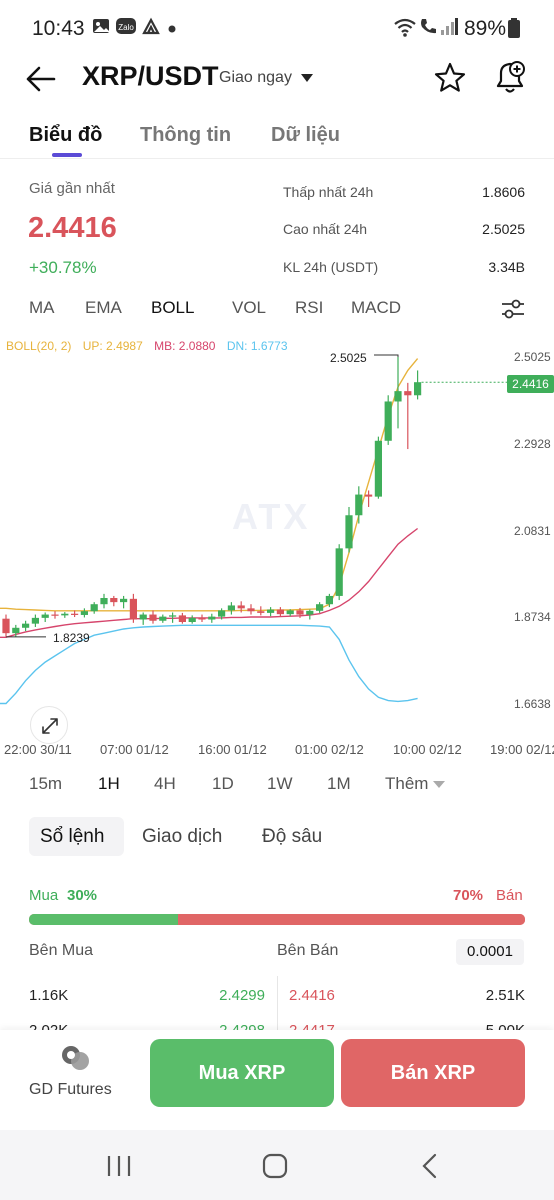 The height and width of the screenshot is (1200, 554). What do you see at coordinates (329, 749) in the screenshot?
I see `time-axis-label: 01:00 02/12` at bounding box center [329, 749].